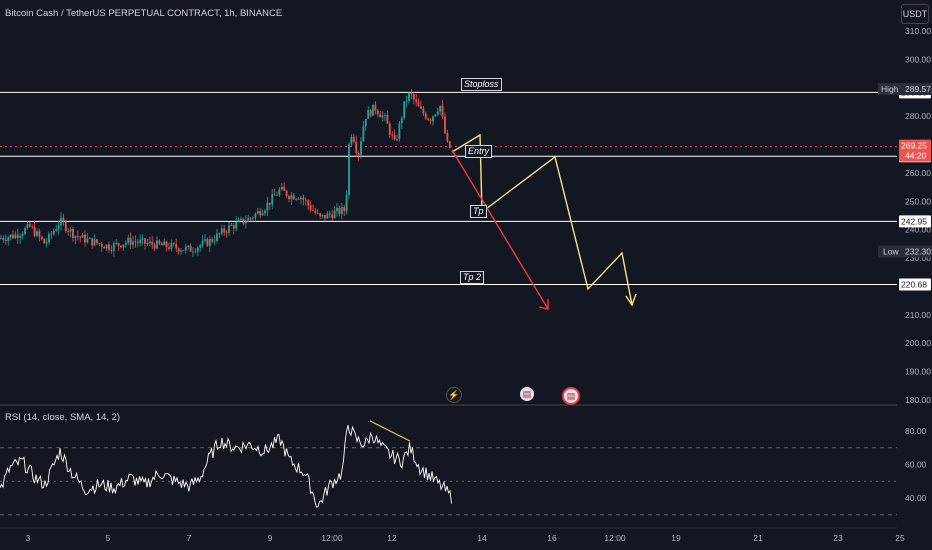 The width and height of the screenshot is (932, 550). Describe the element at coordinates (918, 372) in the screenshot. I see `price-tick-label: 190.00` at that location.